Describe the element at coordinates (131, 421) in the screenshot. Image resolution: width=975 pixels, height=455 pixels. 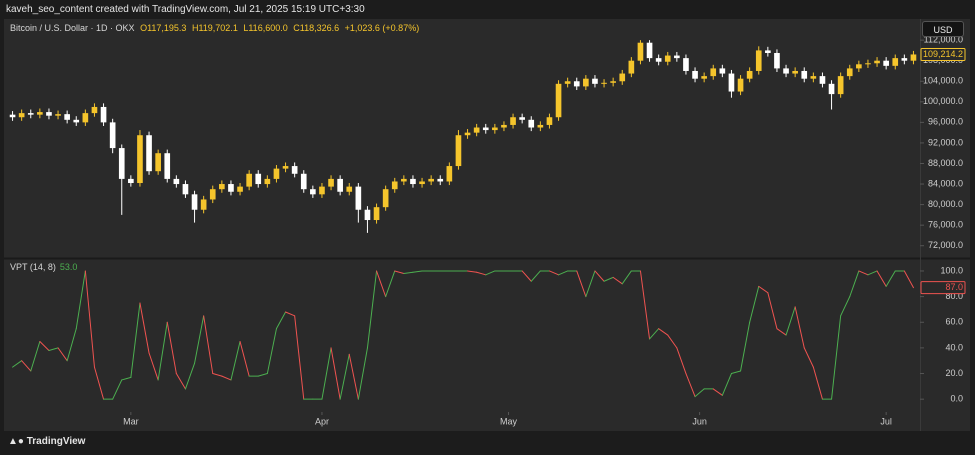
I see `x-tick-label: Mar` at that location.